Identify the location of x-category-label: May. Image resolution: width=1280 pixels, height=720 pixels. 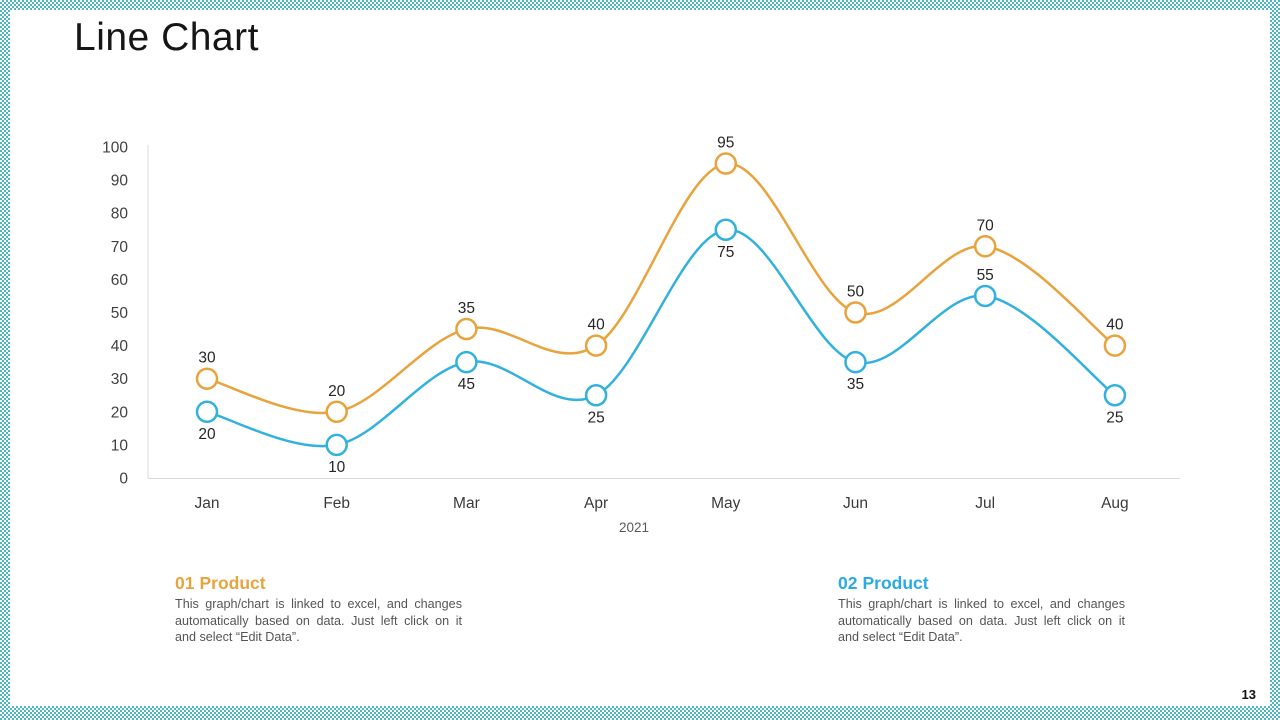
(726, 503).